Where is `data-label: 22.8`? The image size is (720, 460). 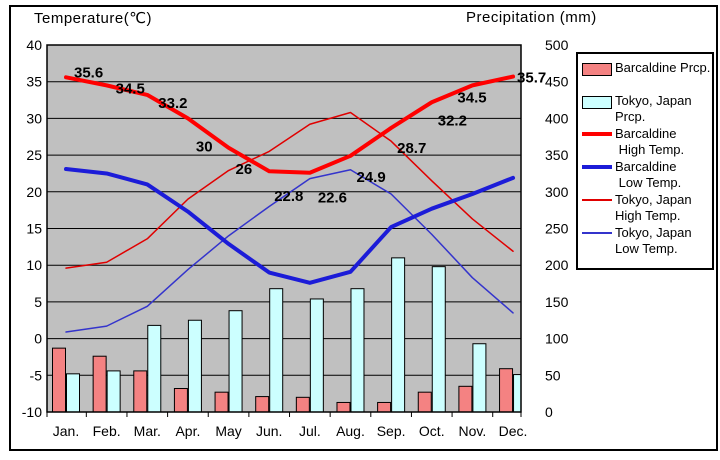
data-label: 22.8 is located at coordinates (288, 196).